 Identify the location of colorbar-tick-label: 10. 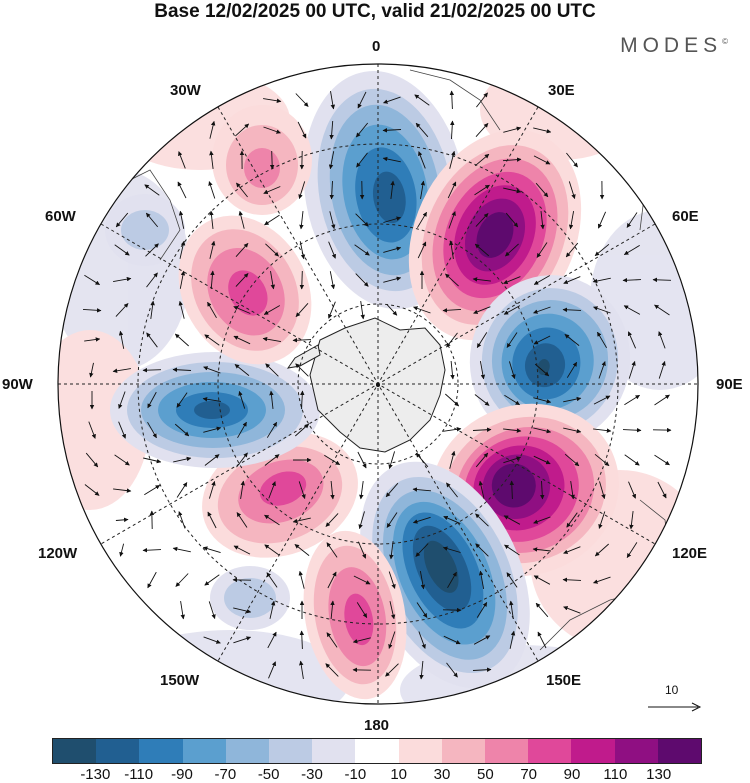
(398, 774).